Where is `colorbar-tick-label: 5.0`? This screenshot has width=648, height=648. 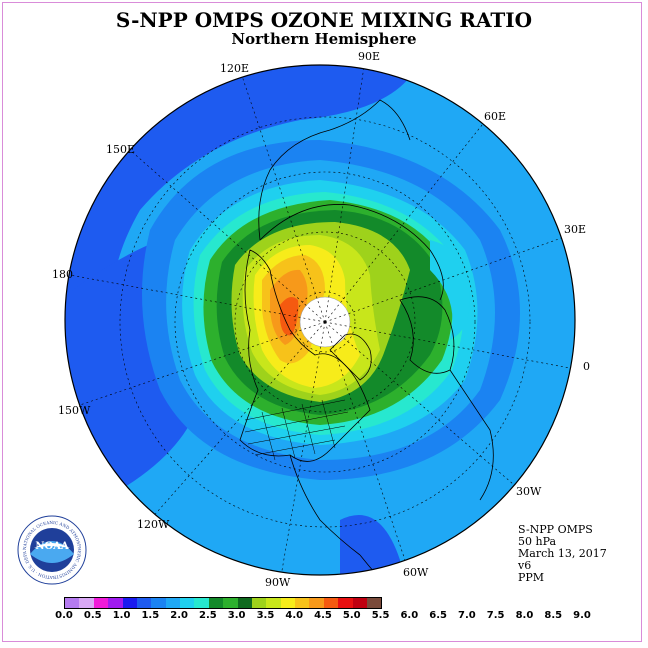
colorbar-tick-label: 5.0 is located at coordinates (351, 615).